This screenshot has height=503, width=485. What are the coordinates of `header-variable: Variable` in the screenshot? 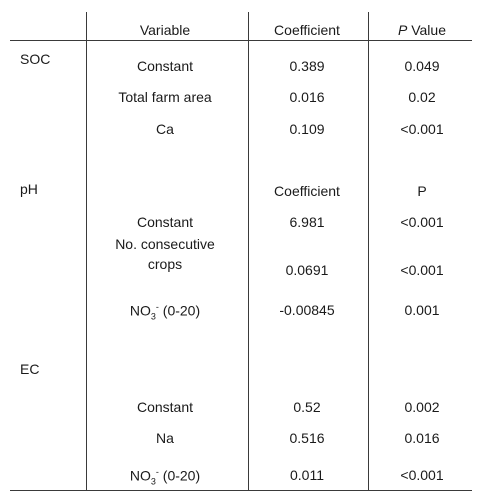 It's located at (165, 30).